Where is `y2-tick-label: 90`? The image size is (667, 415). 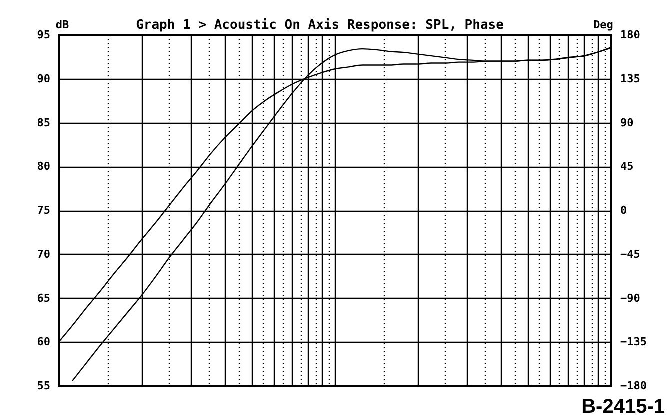
y2-tick-label: 90 is located at coordinates (627, 123).